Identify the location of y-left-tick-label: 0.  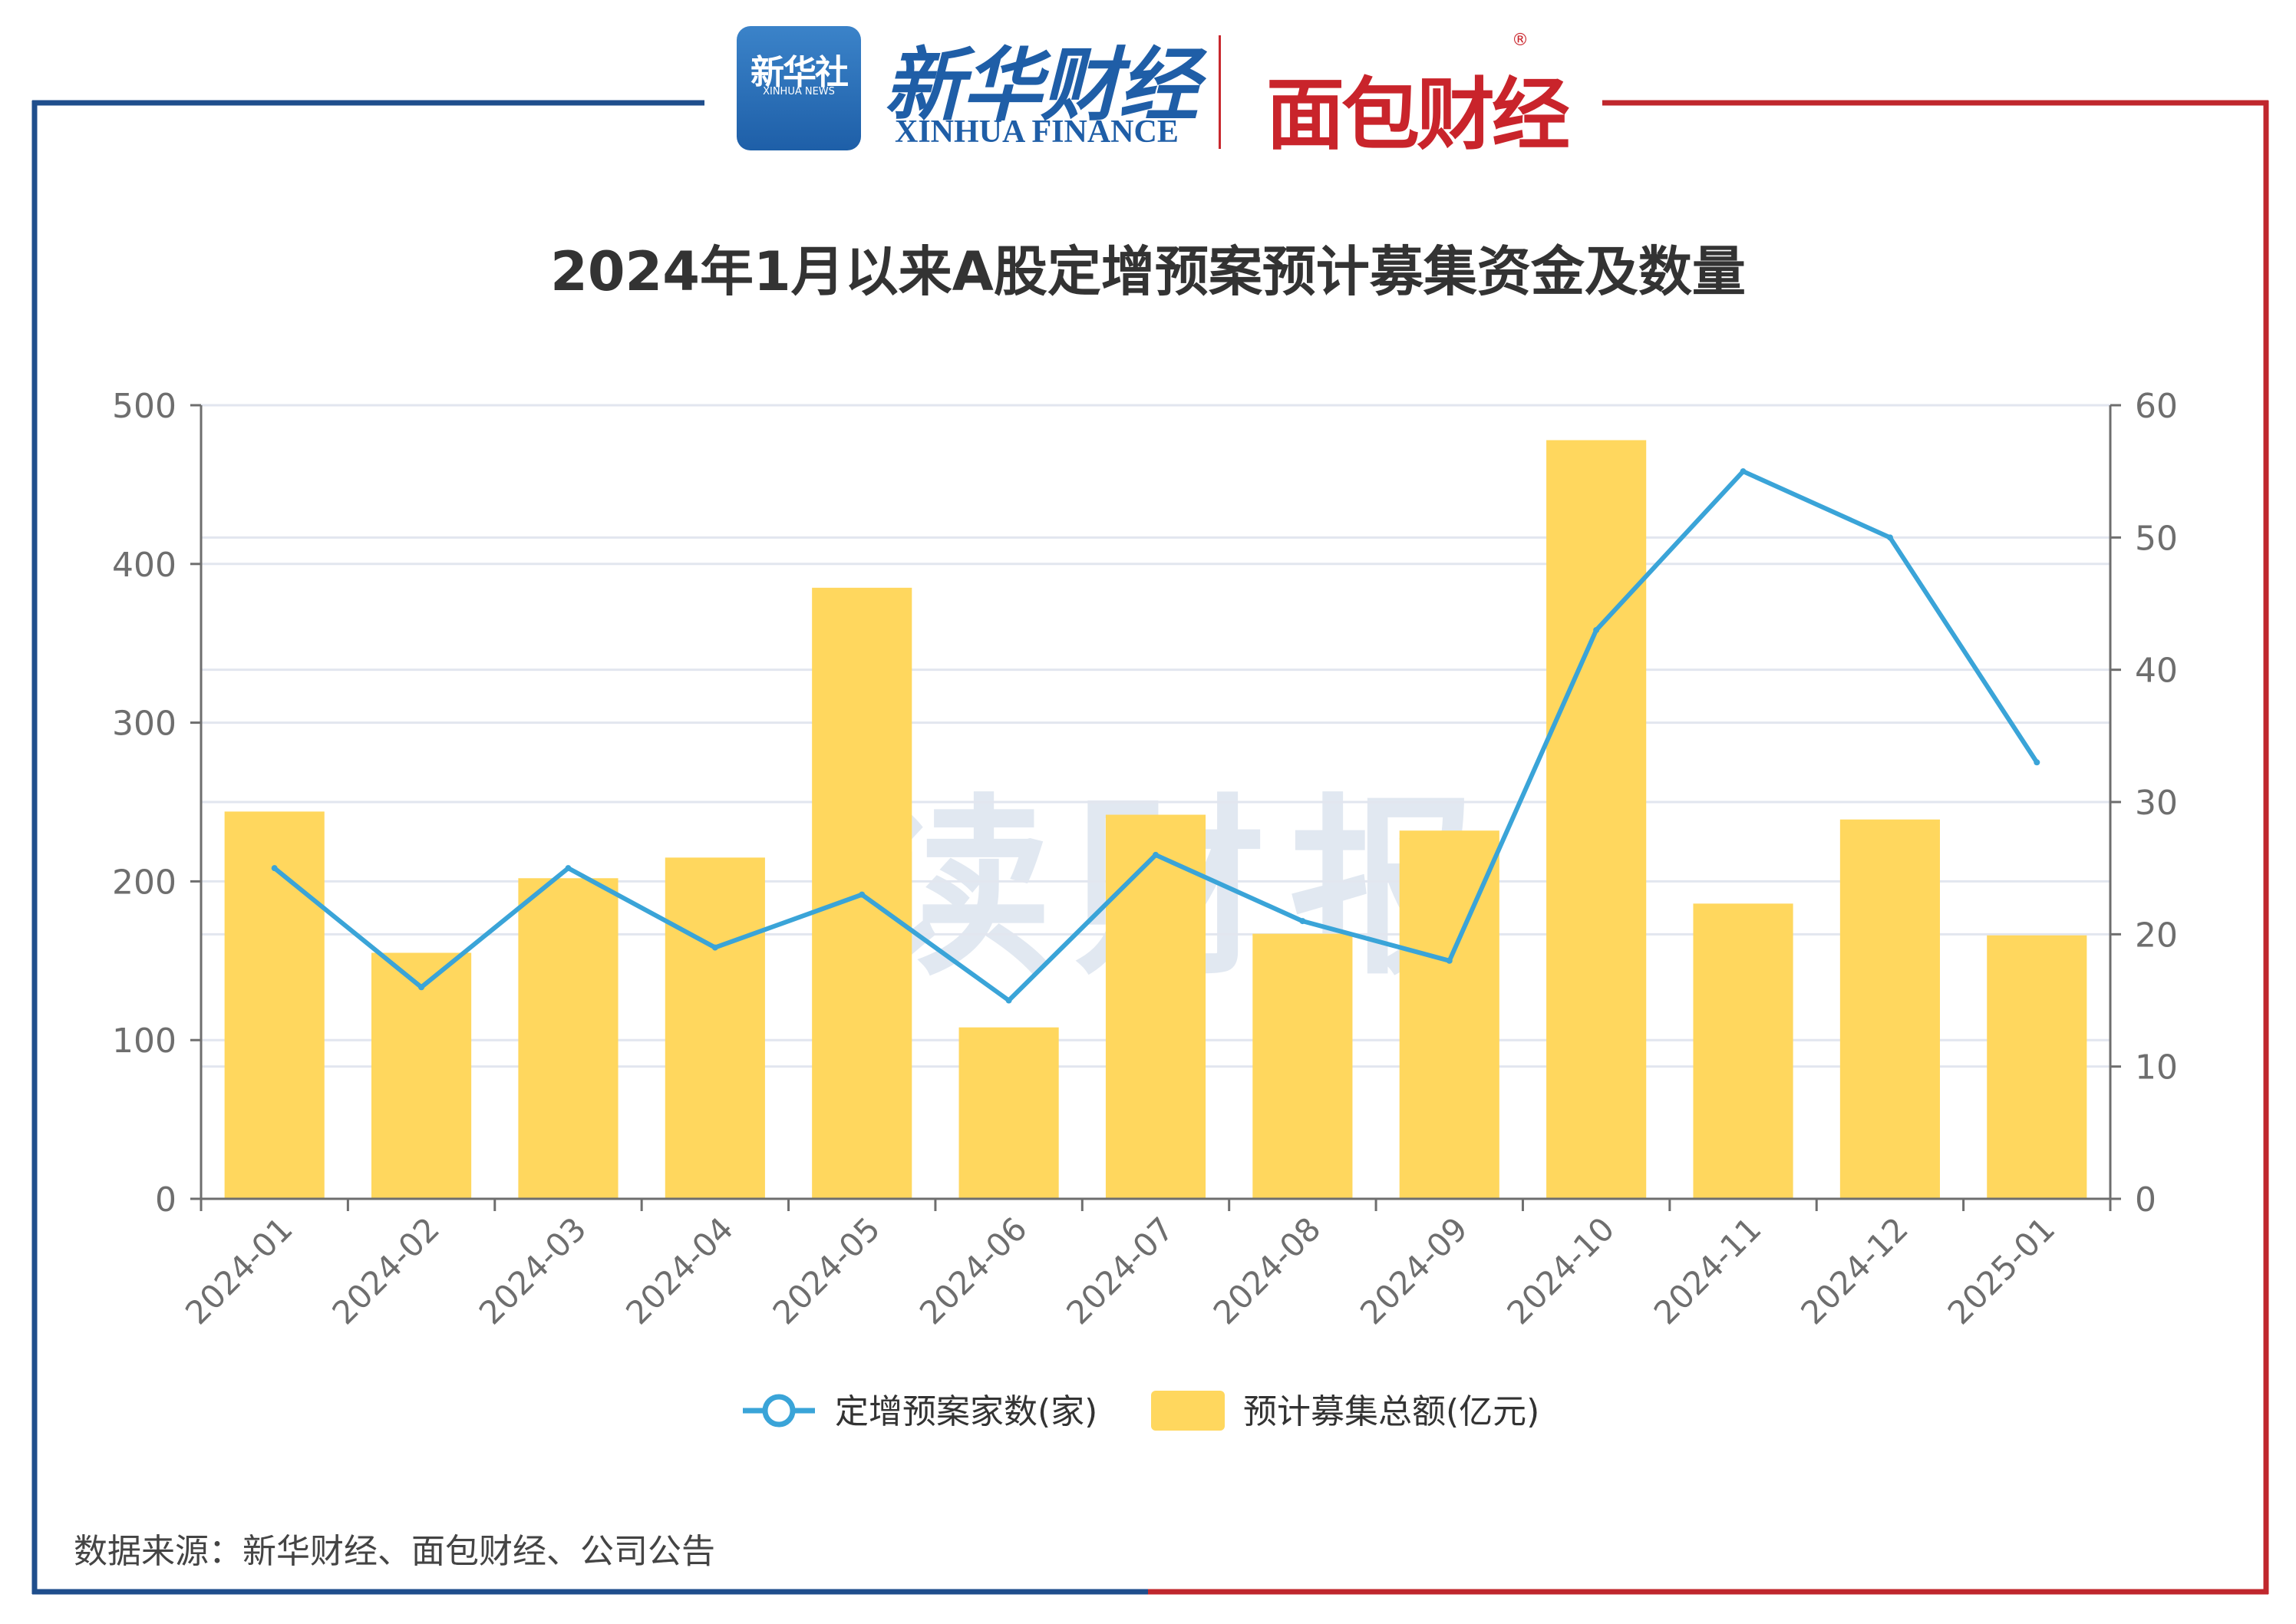
(165, 1200).